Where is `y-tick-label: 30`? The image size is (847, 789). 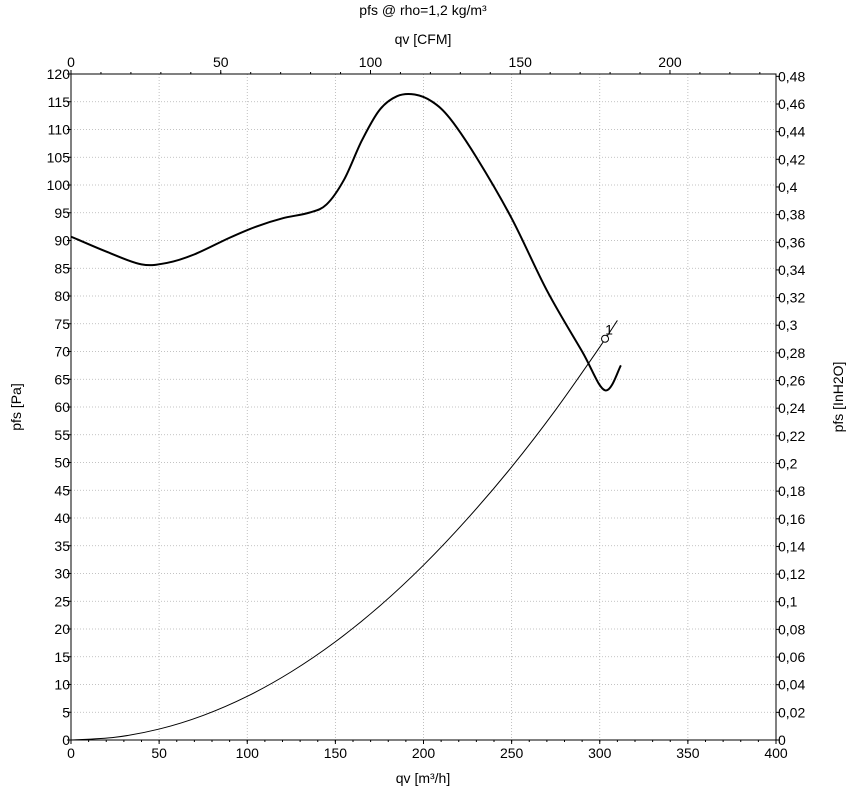
y-tick-label: 30 is located at coordinates (62, 574).